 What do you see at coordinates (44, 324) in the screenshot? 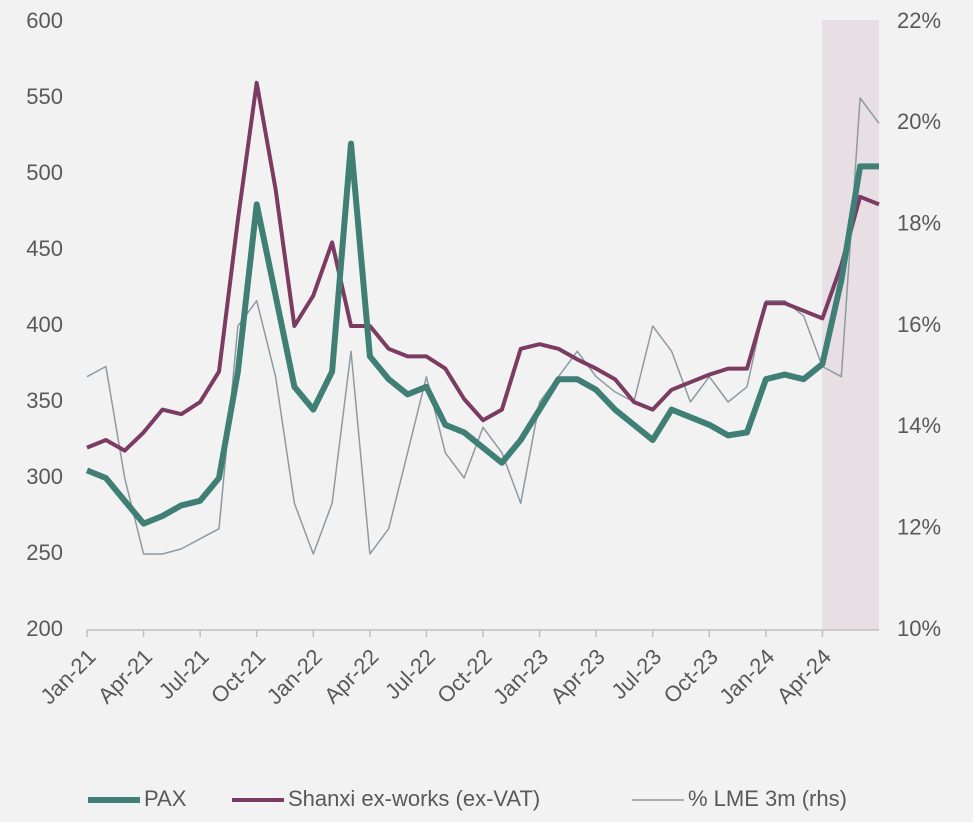
I see `y-tick-label: 400` at bounding box center [44, 324].